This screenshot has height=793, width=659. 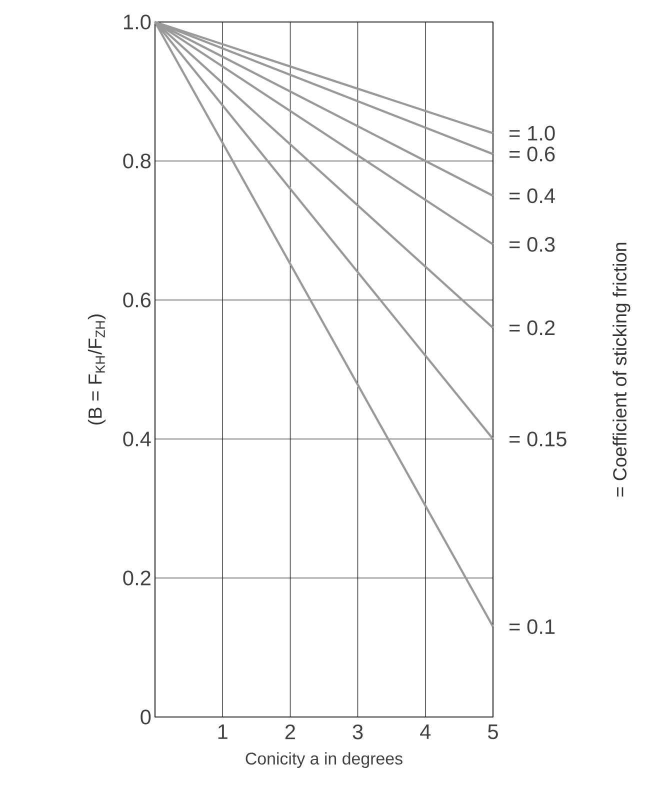 What do you see at coordinates (532, 328) in the screenshot?
I see `series-label: = 0.2` at bounding box center [532, 328].